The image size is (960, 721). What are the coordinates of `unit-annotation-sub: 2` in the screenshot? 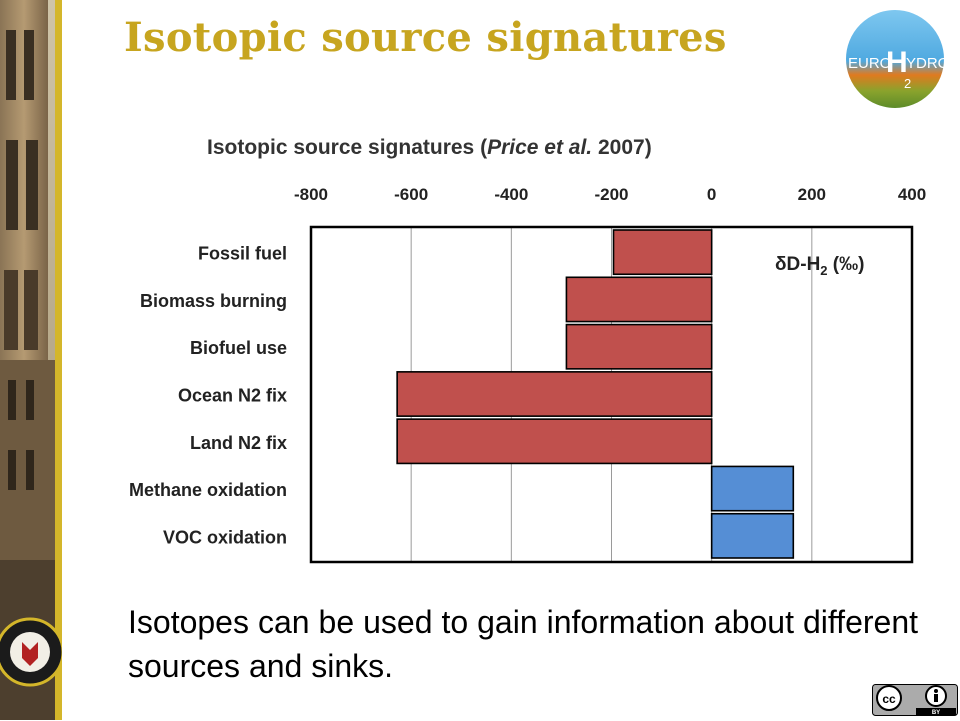 It's located at (823, 270).